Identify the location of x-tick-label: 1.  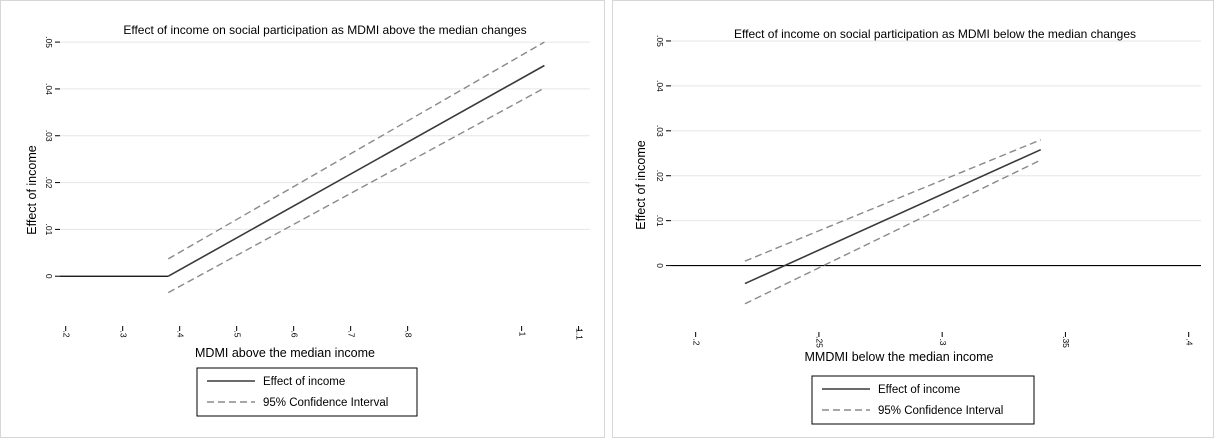
(522, 334).